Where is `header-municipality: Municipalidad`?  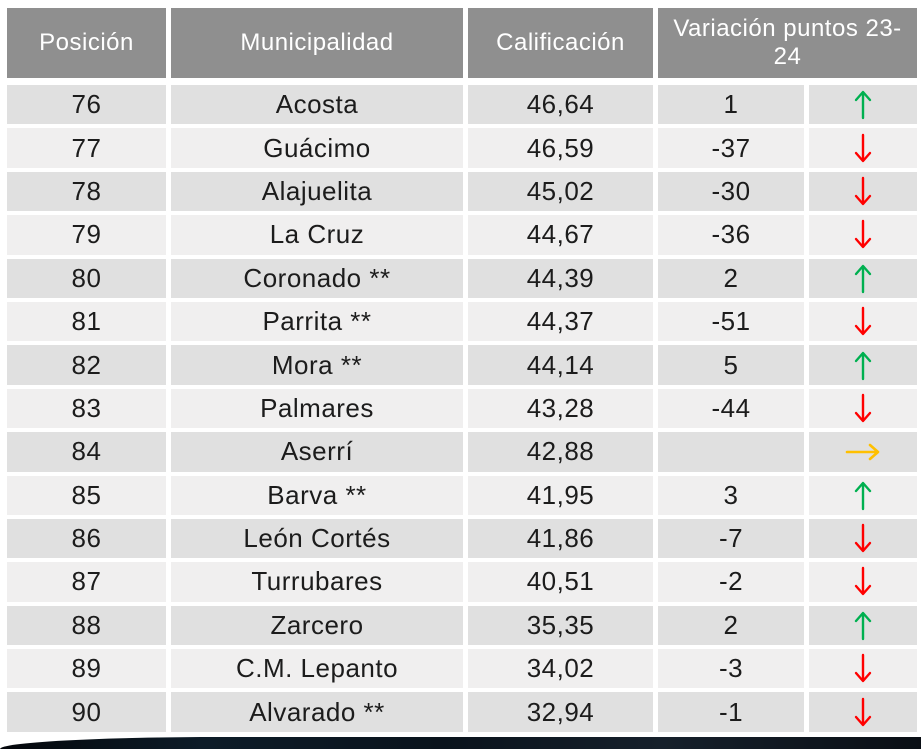 header-municipality: Municipalidad is located at coordinates (317, 43).